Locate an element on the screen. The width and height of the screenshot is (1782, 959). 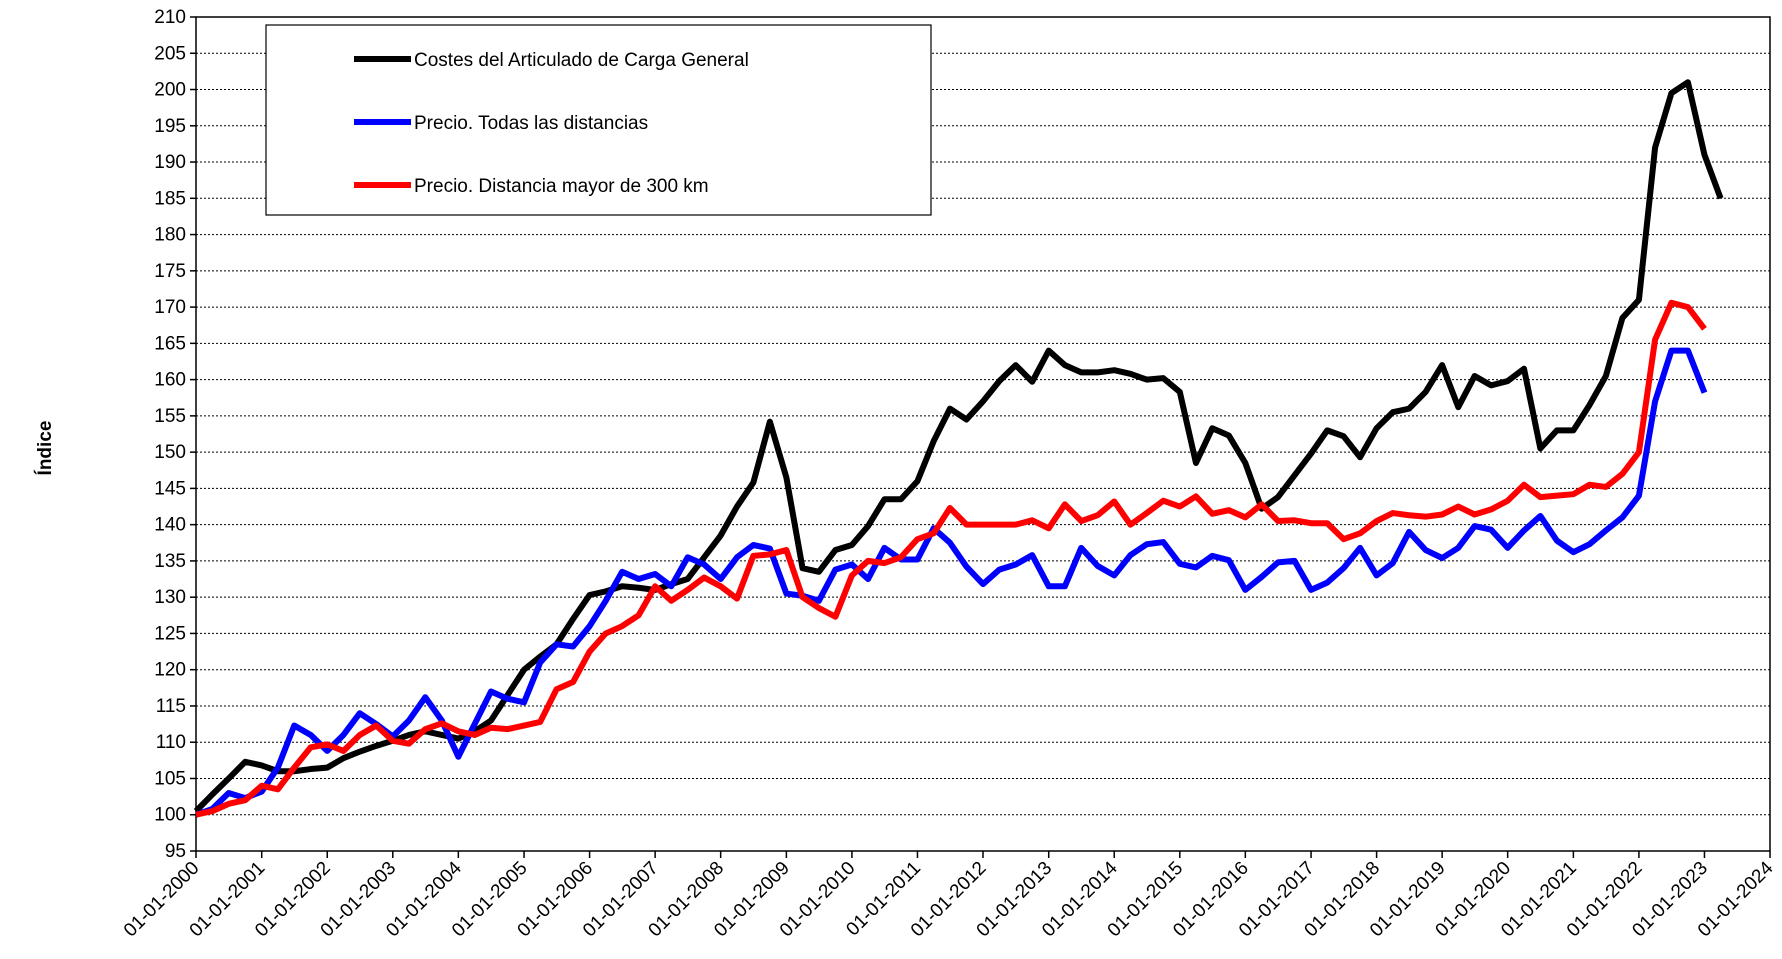
y-tick-label: 105 is located at coordinates (170, 778).